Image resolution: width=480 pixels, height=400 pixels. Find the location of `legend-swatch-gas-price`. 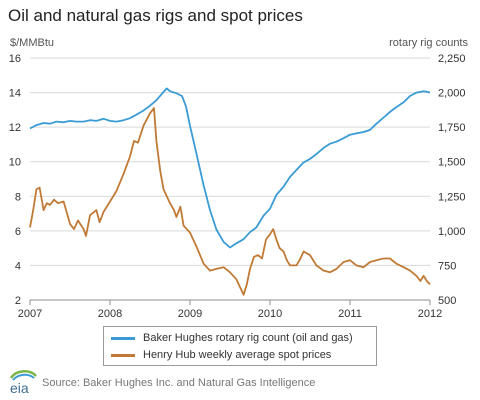

legend-swatch-gas-price is located at coordinates (123, 355).